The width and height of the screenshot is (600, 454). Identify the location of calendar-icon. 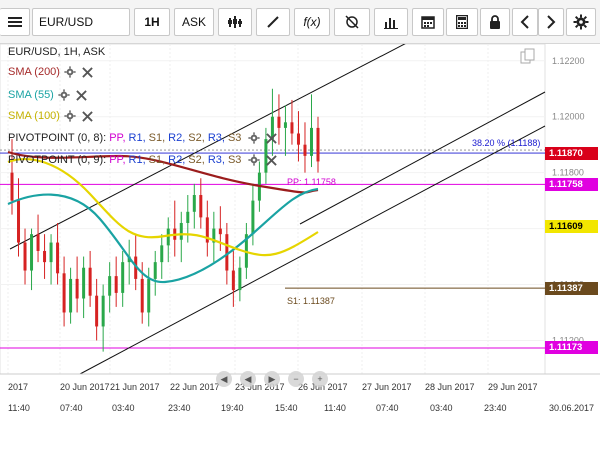
(428, 22).